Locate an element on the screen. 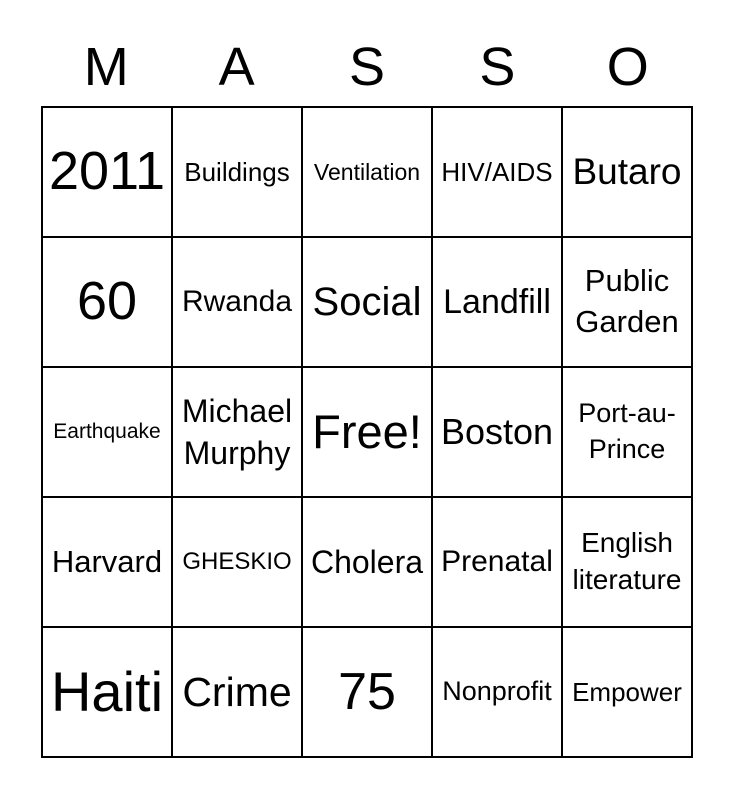 The height and width of the screenshot is (800, 736). bingo-cell-r4c3: Cholera is located at coordinates (367, 562).